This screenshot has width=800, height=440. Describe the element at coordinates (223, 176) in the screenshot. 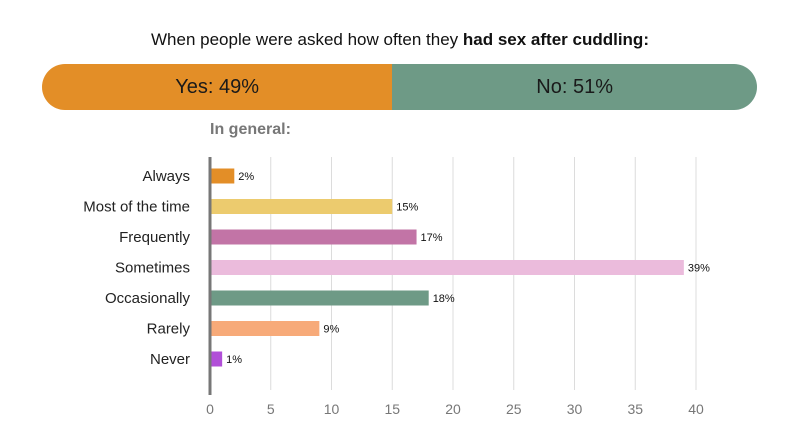

I see `bar-always` at that location.